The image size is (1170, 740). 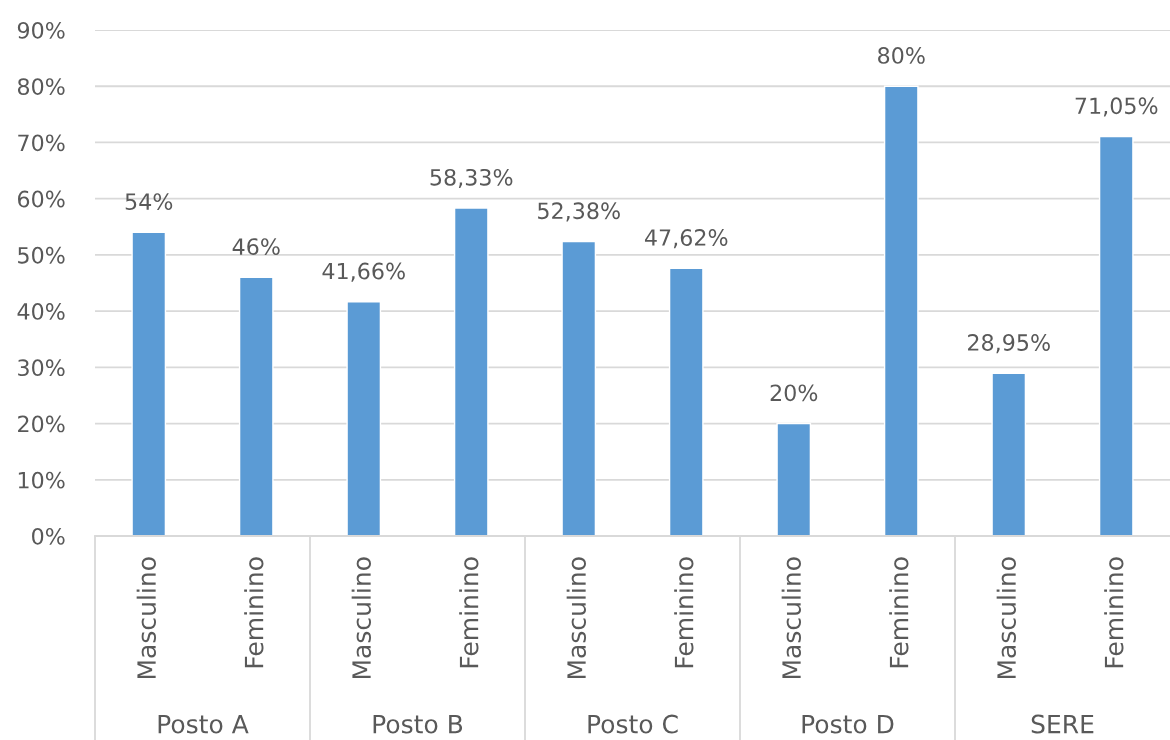 I want to click on y-tick-label: 40%, so click(x=41, y=311).